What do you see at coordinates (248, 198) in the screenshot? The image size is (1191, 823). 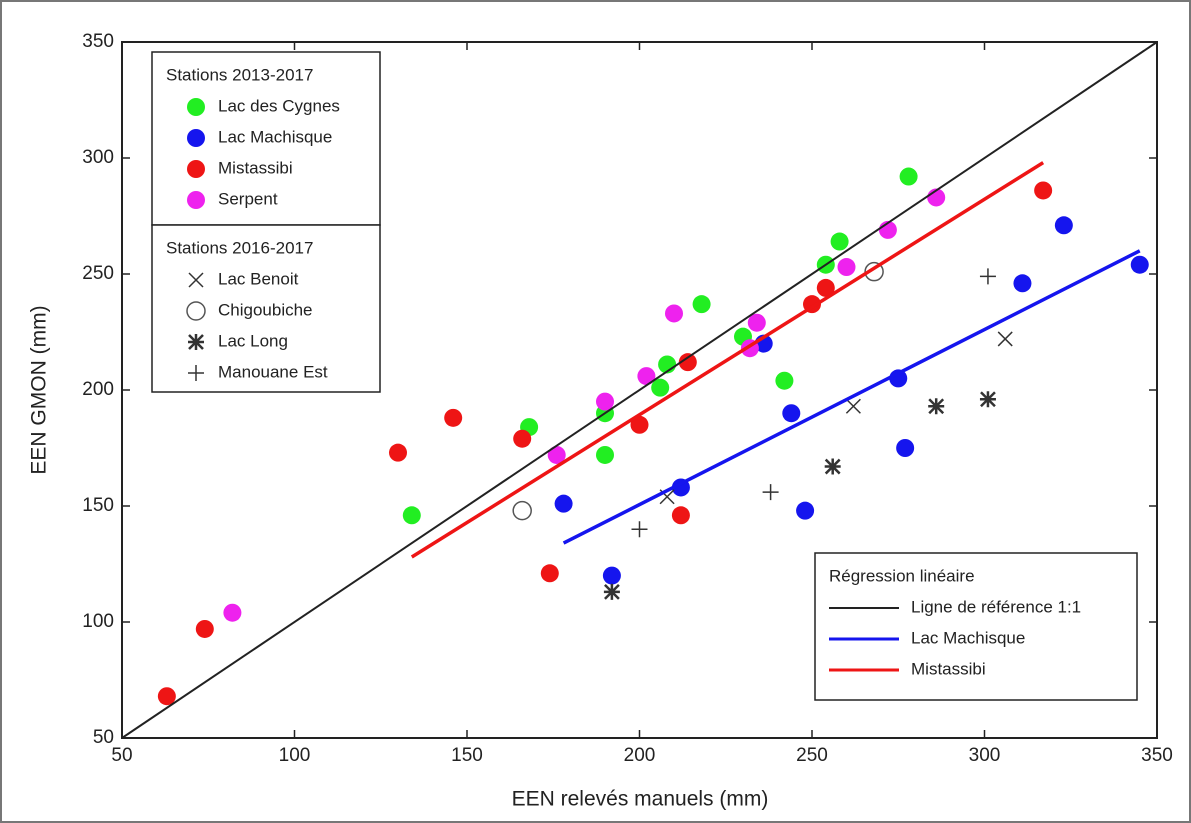 I see `legend-label: Serpent` at bounding box center [248, 198].